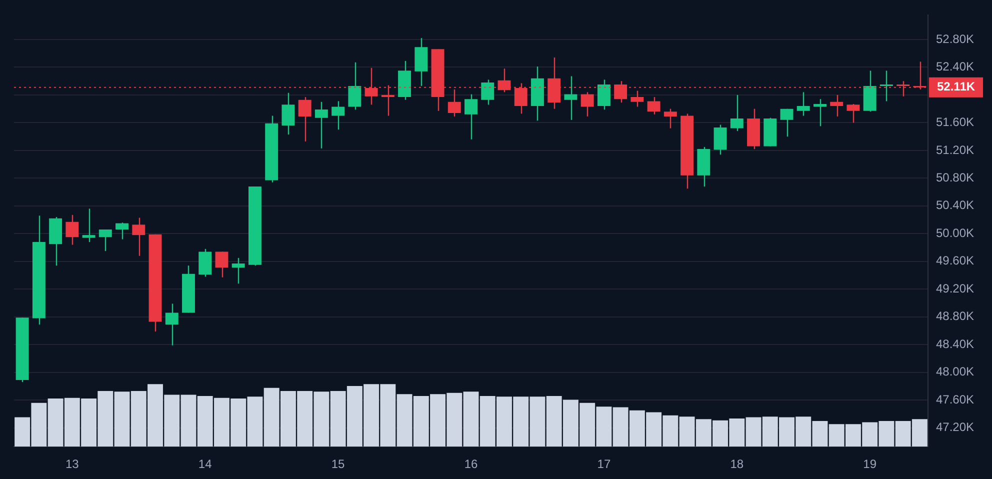 The height and width of the screenshot is (479, 992). Describe the element at coordinates (955, 261) in the screenshot. I see `y-tick-label: 49.60K` at that location.